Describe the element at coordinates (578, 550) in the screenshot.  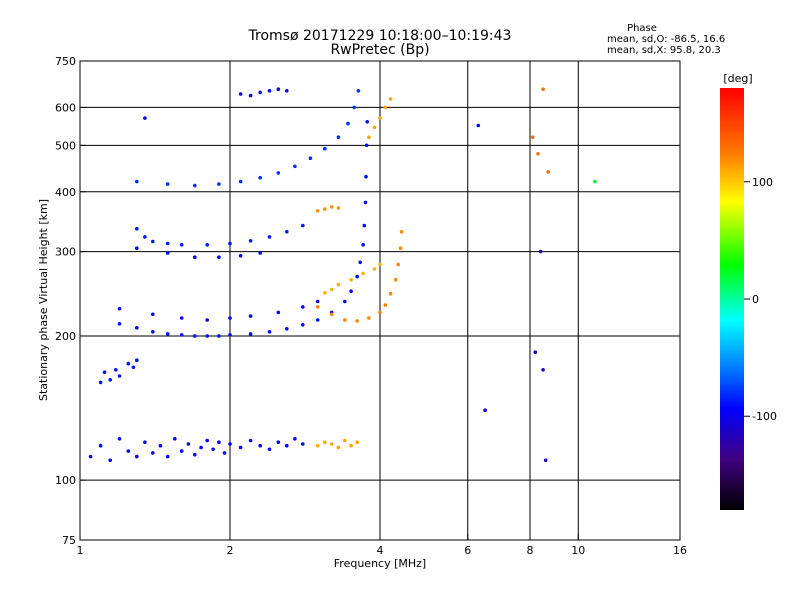
I see `x-tick-label: 10` at that location.